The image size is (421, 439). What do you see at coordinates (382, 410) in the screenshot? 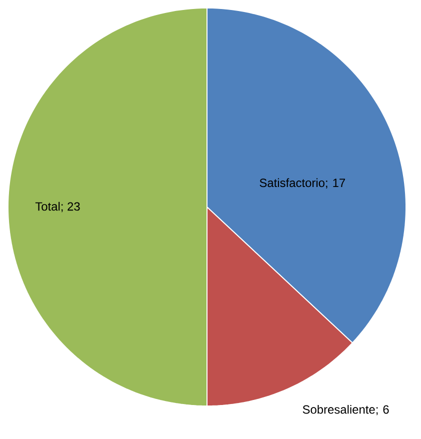
I see `data-label: ; 6` at bounding box center [382, 410].